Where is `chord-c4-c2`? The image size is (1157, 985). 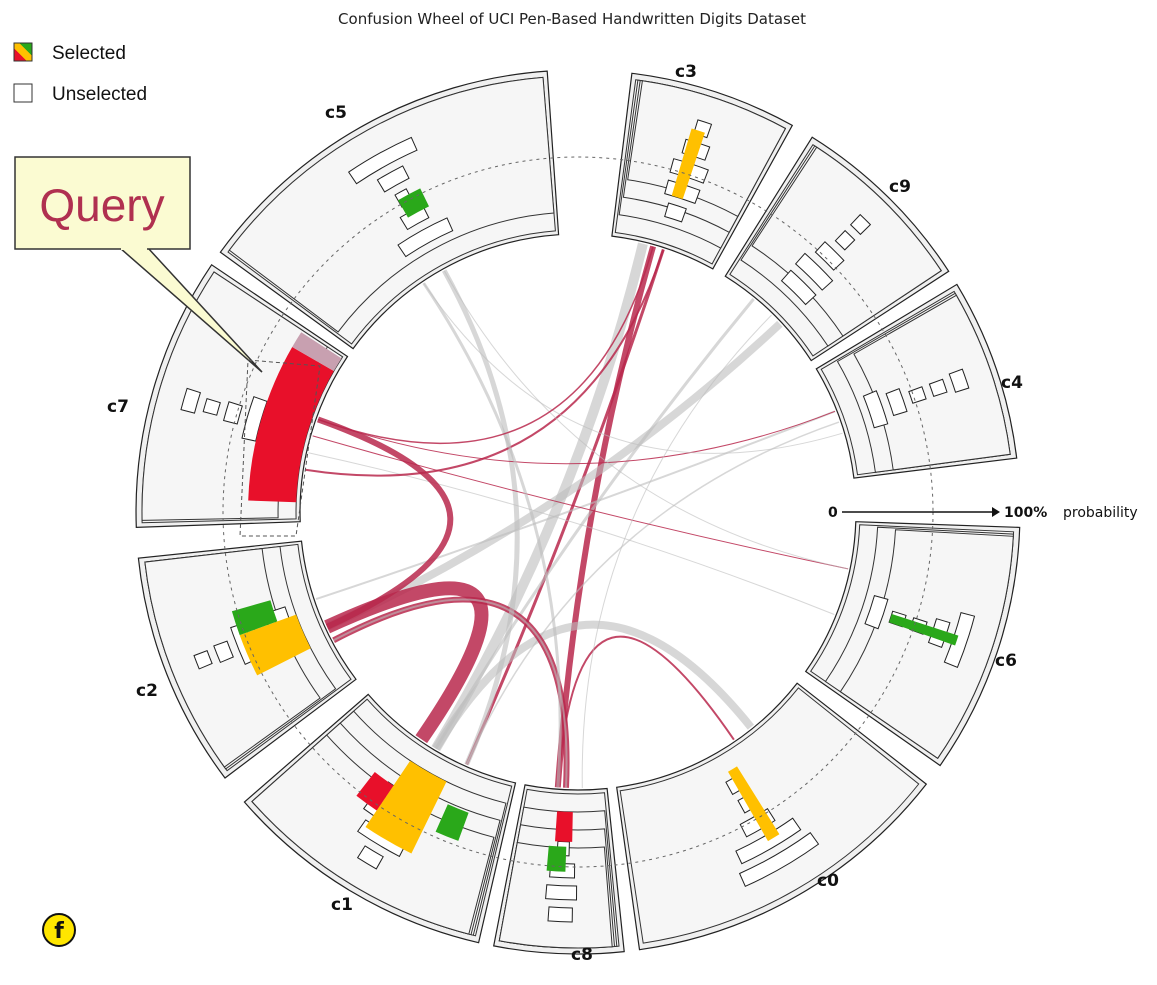 chord-c4-c2 is located at coordinates (575, 505).